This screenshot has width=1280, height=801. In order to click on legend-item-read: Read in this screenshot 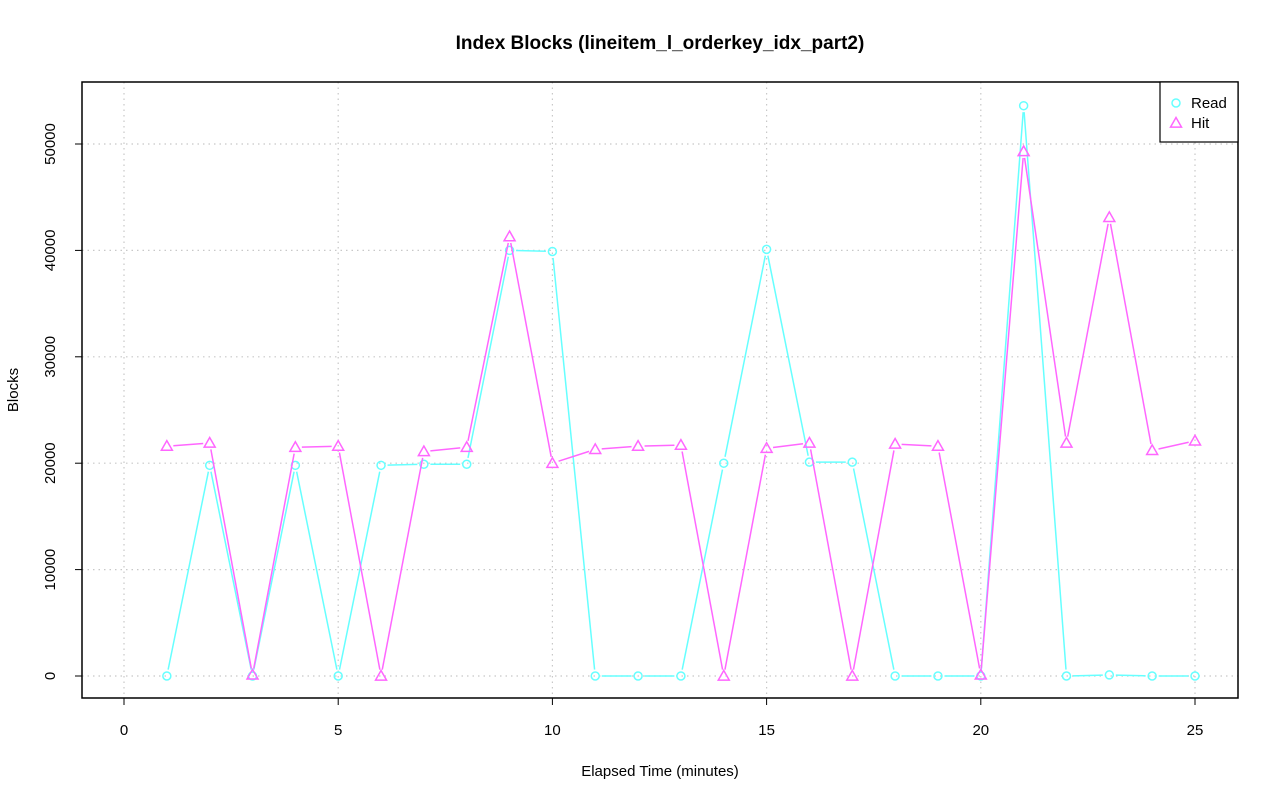, I will do `click(1199, 103)`.